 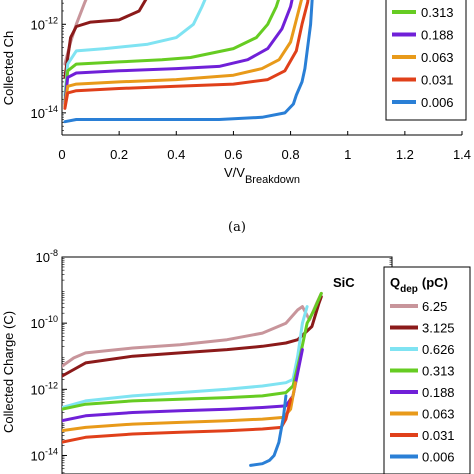 What do you see at coordinates (291, 154) in the screenshot?
I see `x-tick-label-a: 0.8` at bounding box center [291, 154].